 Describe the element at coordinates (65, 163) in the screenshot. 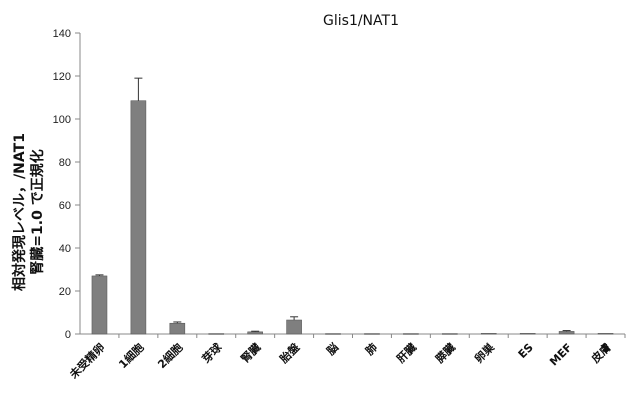

I see `y-tick-label: 80` at that location.